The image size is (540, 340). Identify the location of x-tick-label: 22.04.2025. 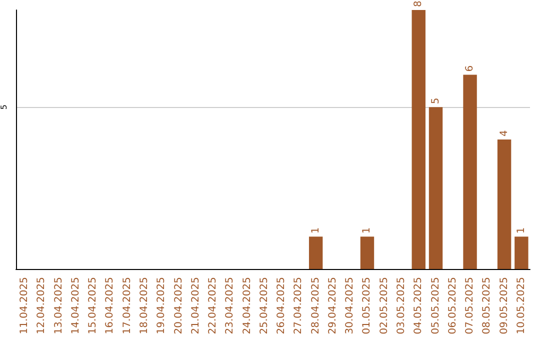
(213, 305).